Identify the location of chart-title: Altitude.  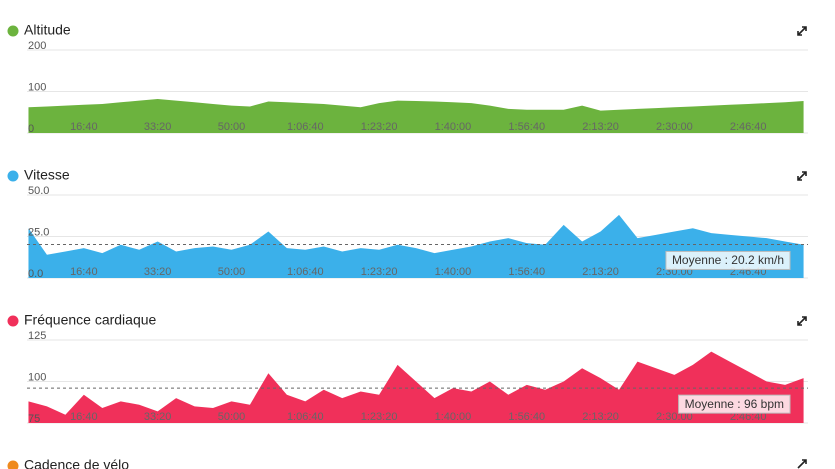
(47, 30).